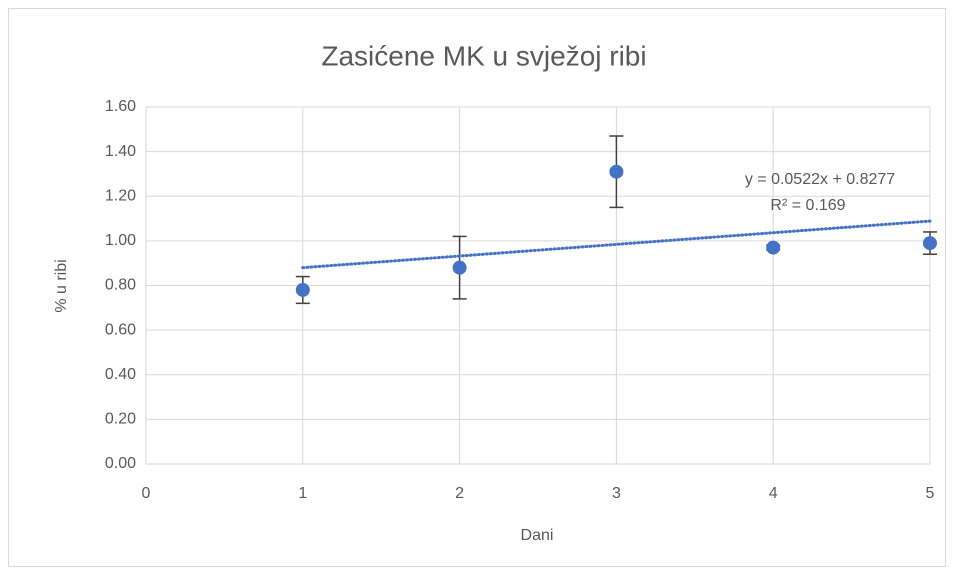  Describe the element at coordinates (302, 493) in the screenshot. I see `x-tick-label: 1` at that location.